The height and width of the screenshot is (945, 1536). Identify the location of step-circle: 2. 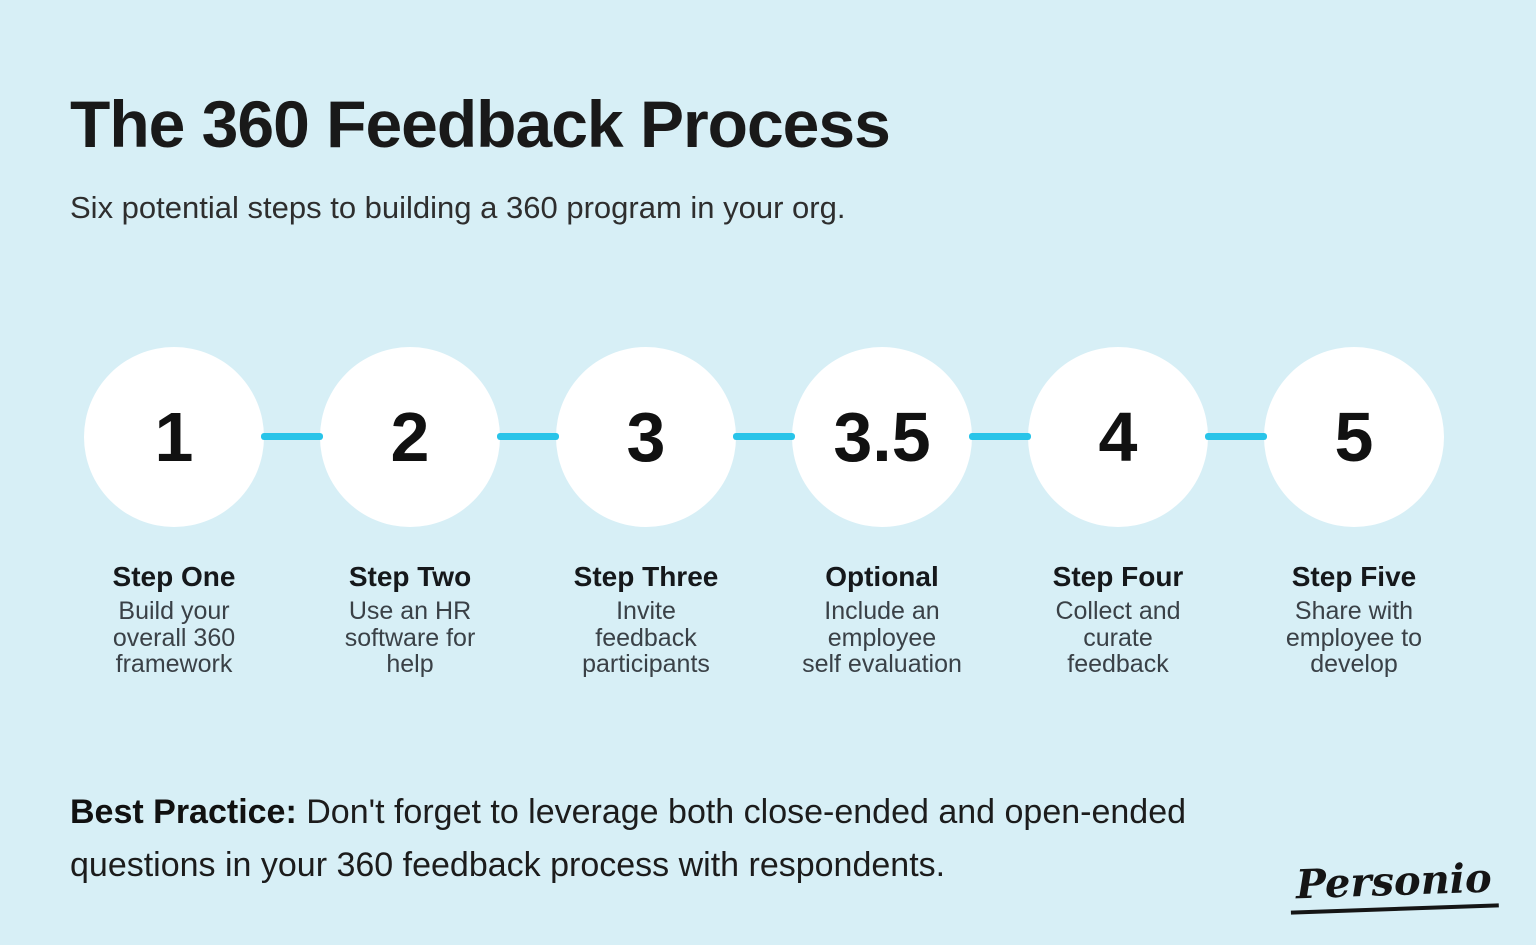
(410, 437).